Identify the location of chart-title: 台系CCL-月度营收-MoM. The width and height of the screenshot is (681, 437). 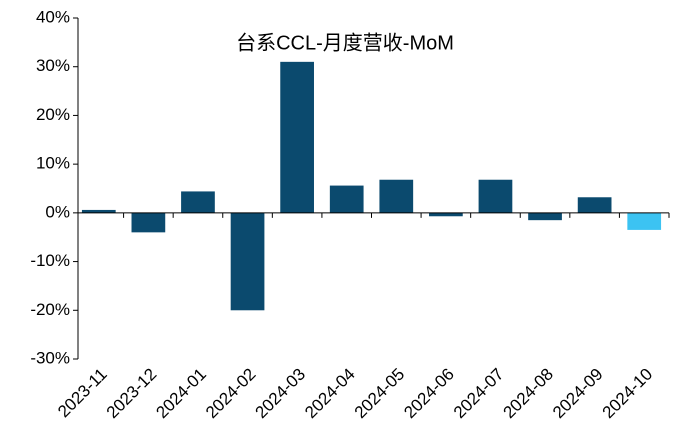
(345, 42).